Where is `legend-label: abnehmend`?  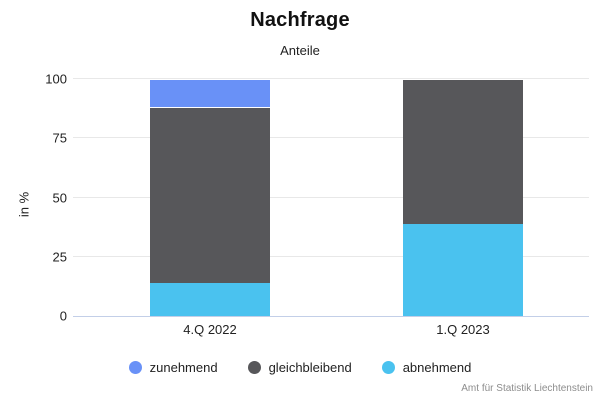
legend-label: abnehmend is located at coordinates (437, 367).